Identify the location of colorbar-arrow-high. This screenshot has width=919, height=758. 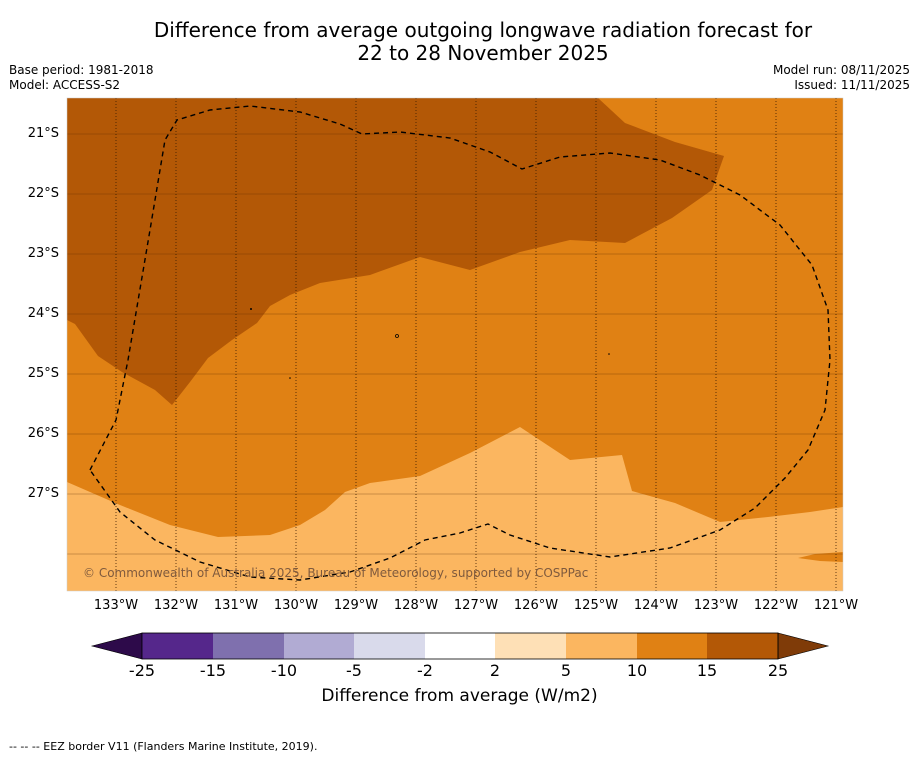
(803, 646).